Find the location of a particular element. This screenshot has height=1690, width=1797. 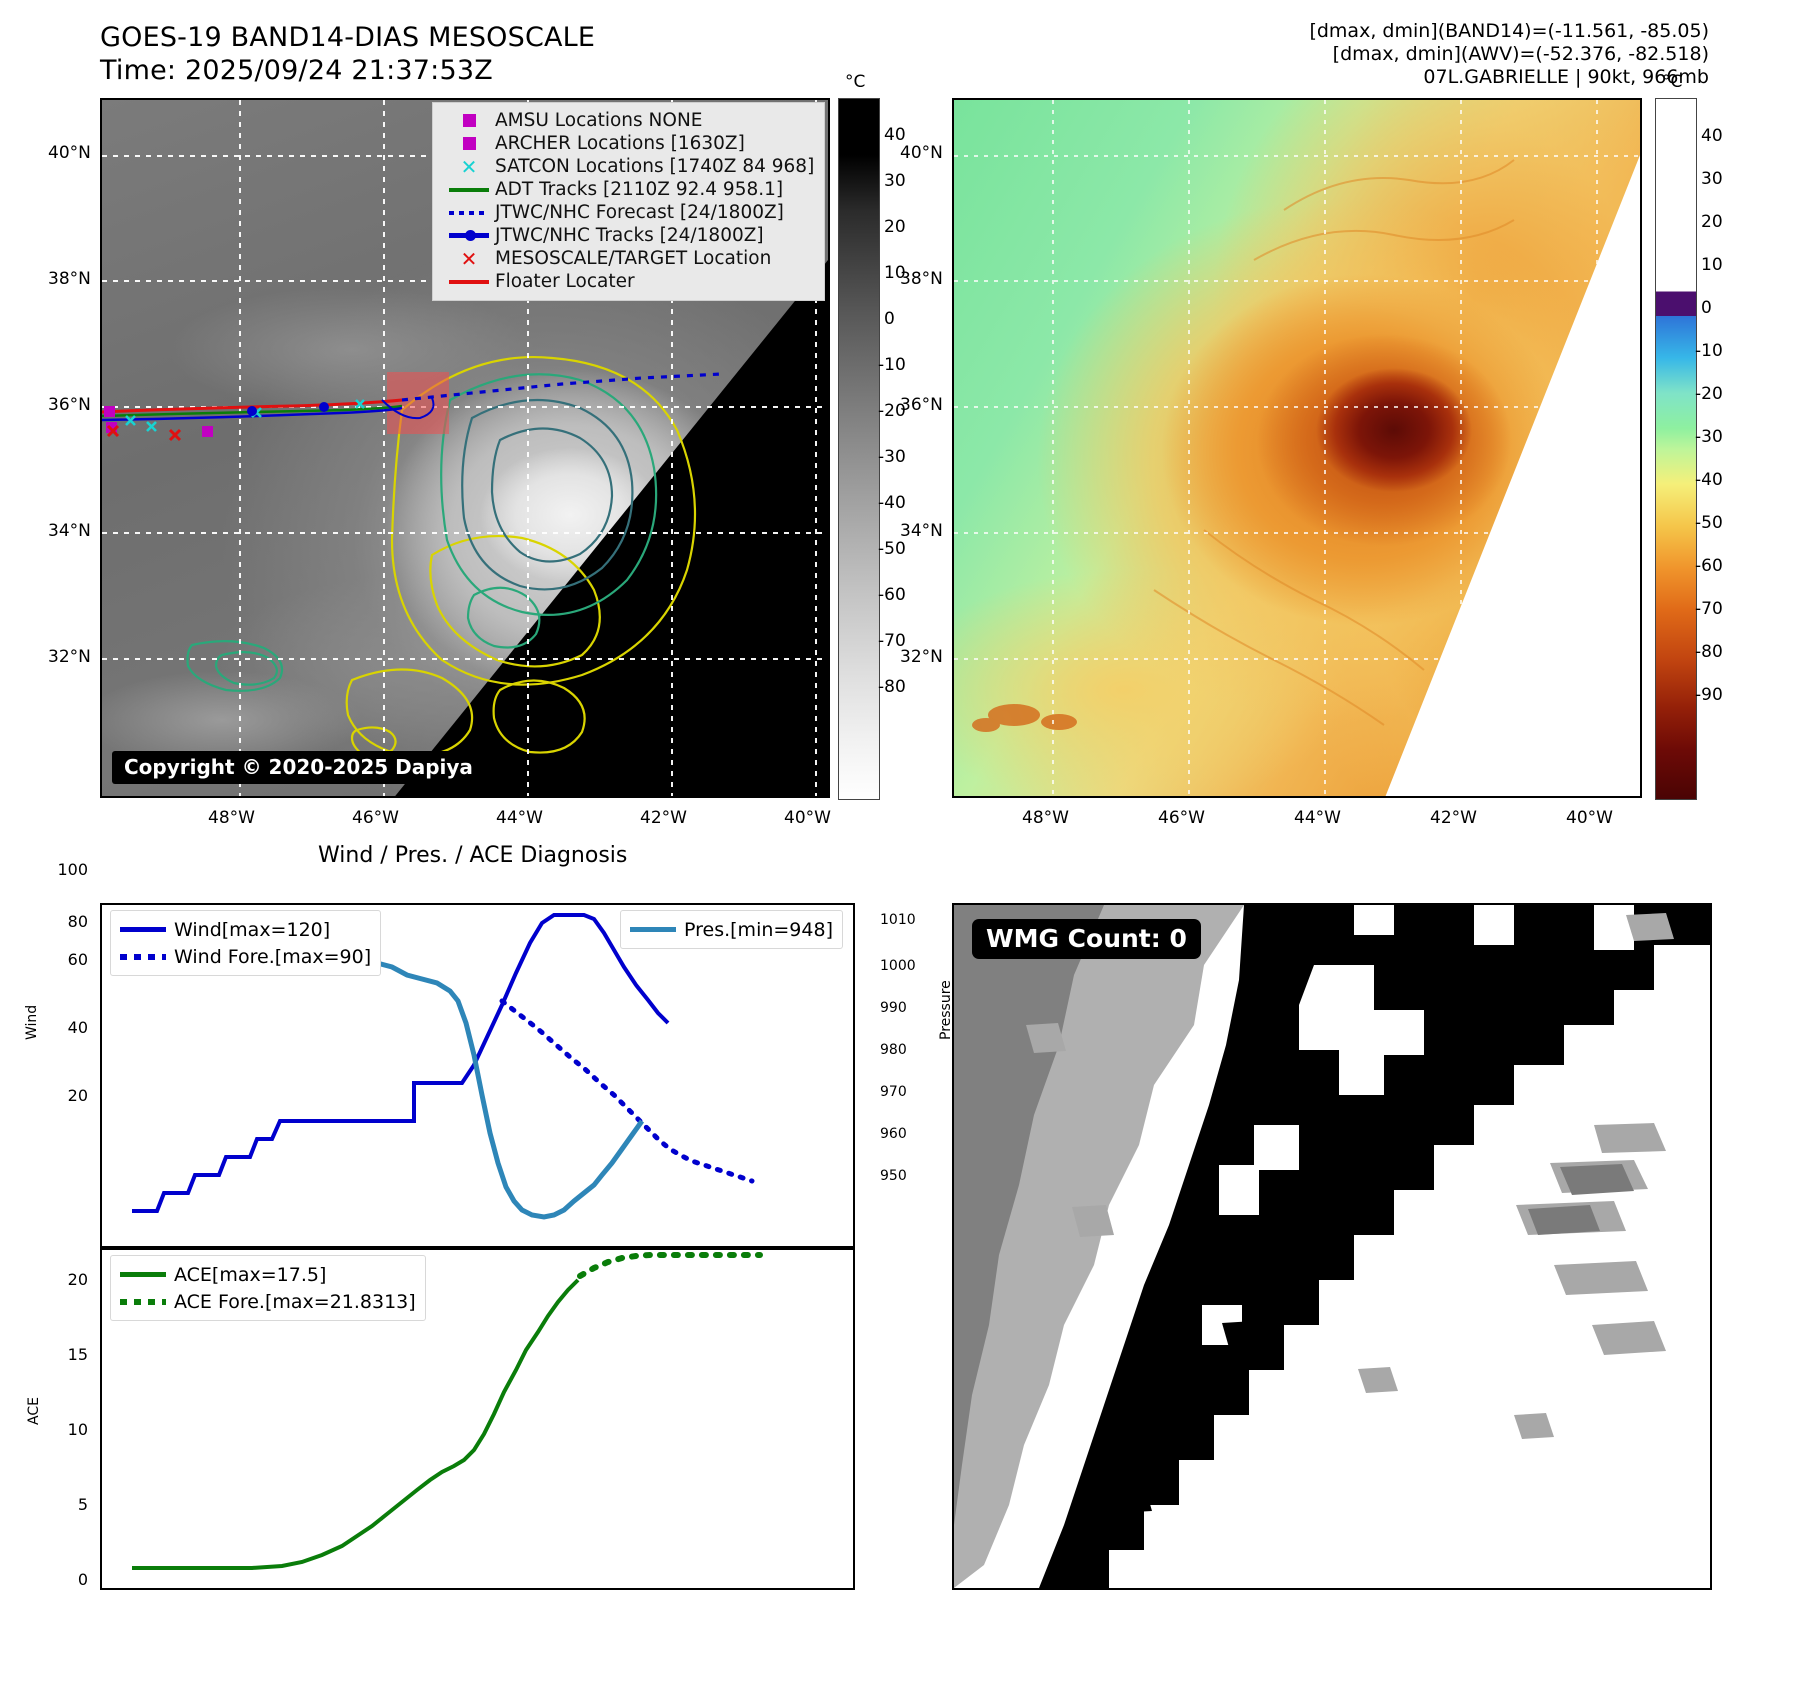

legend-item: Floater Locater is located at coordinates (628, 281).